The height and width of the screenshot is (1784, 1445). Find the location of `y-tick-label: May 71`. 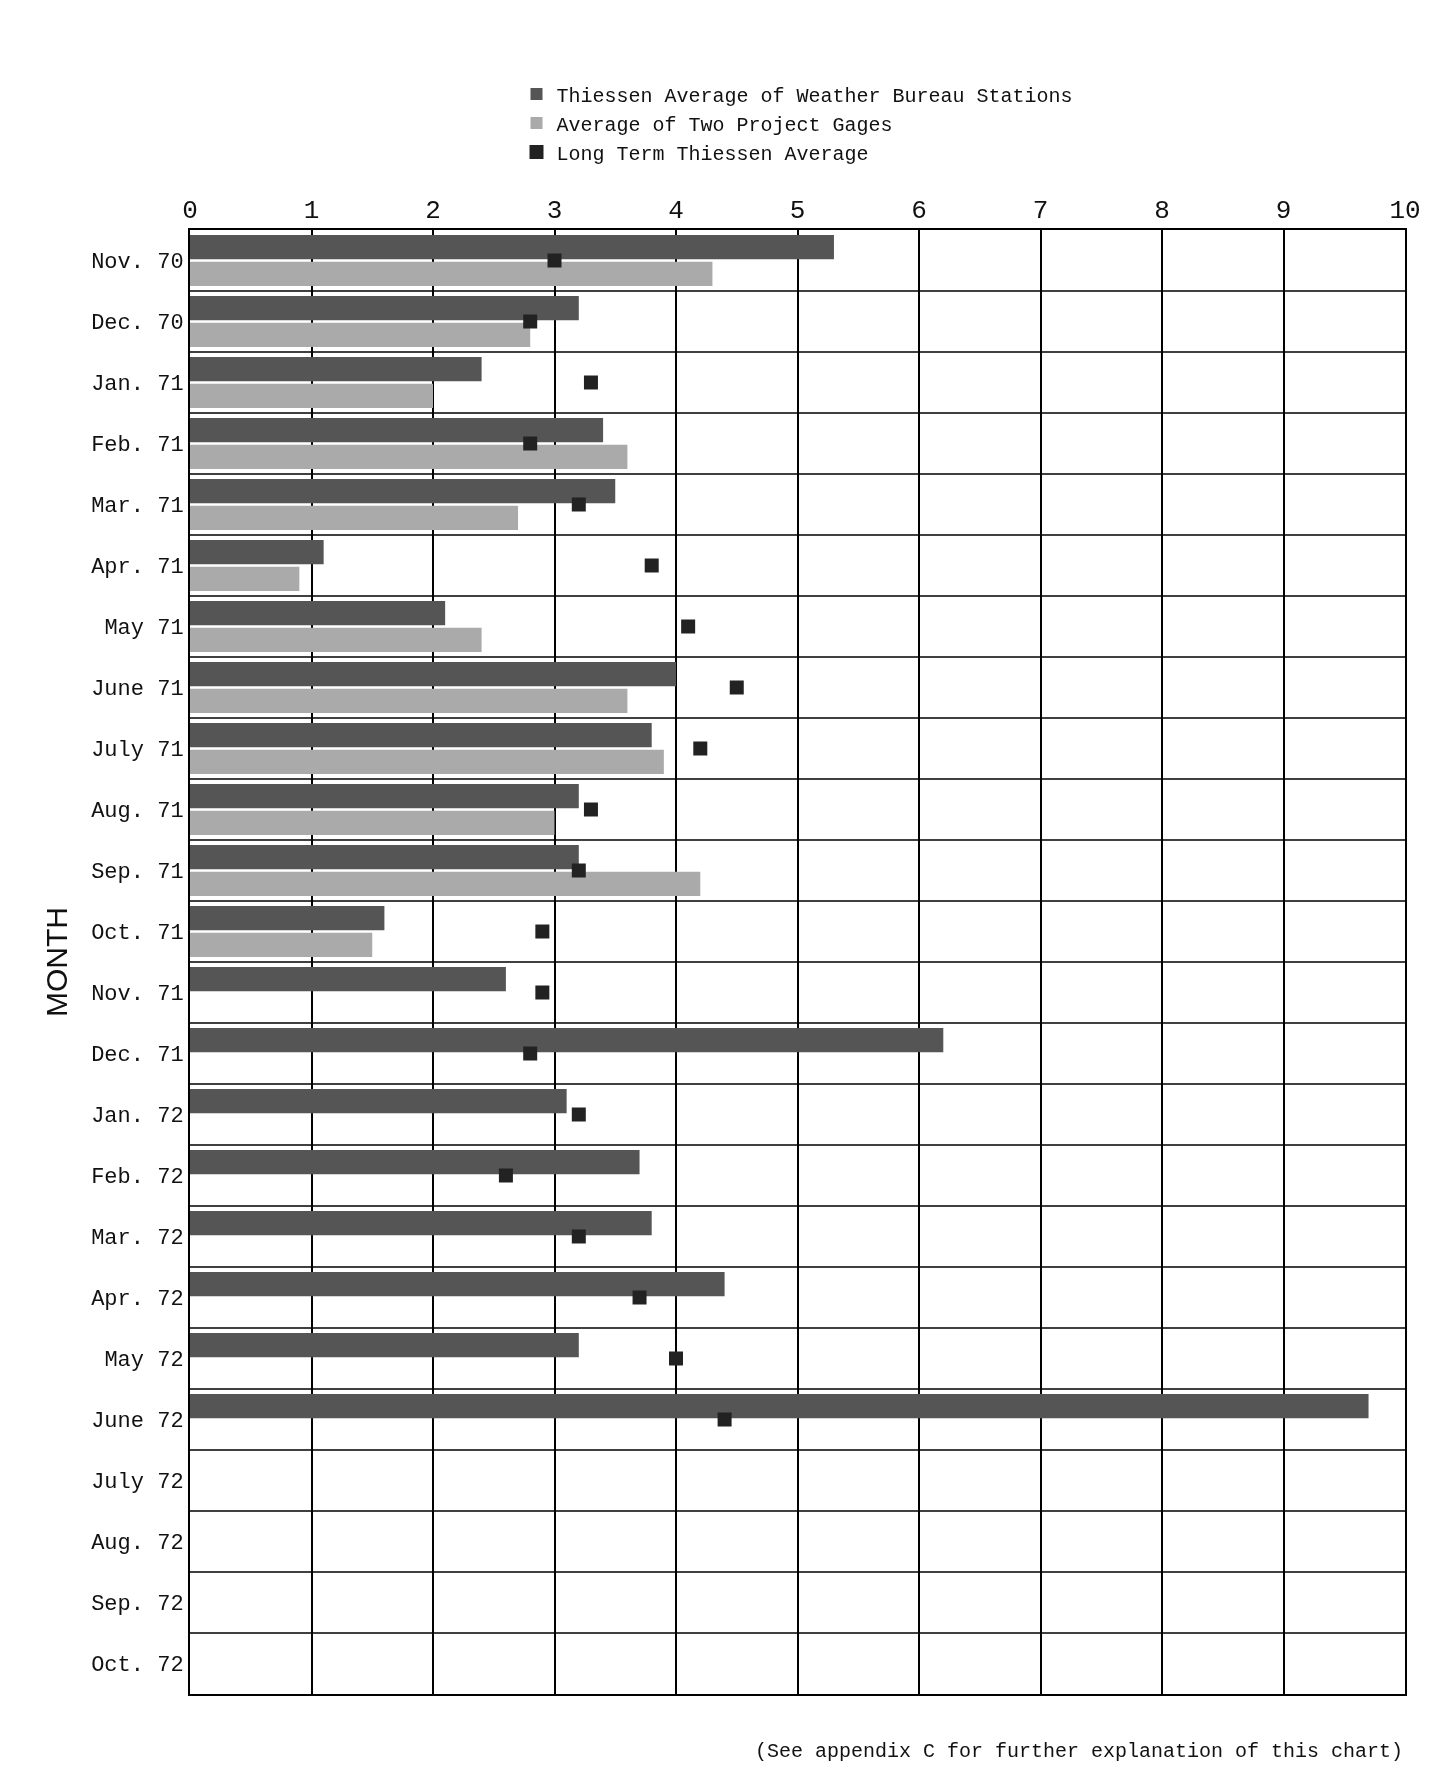

y-tick-label: May 71 is located at coordinates (144, 629).